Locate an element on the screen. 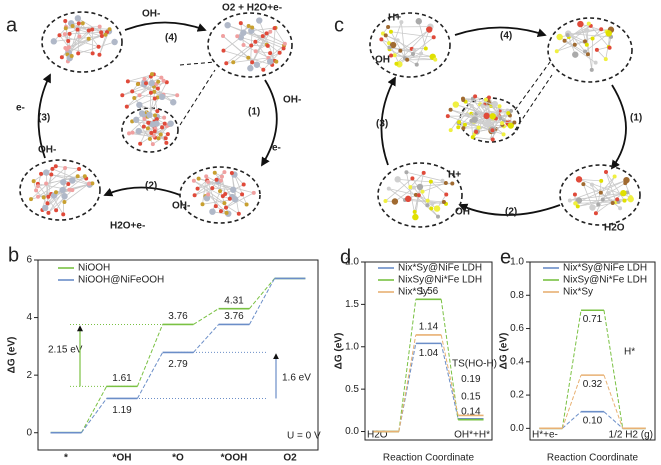 The height and width of the screenshot is (465, 661). diagram-text: OH is located at coordinates (382, 60).